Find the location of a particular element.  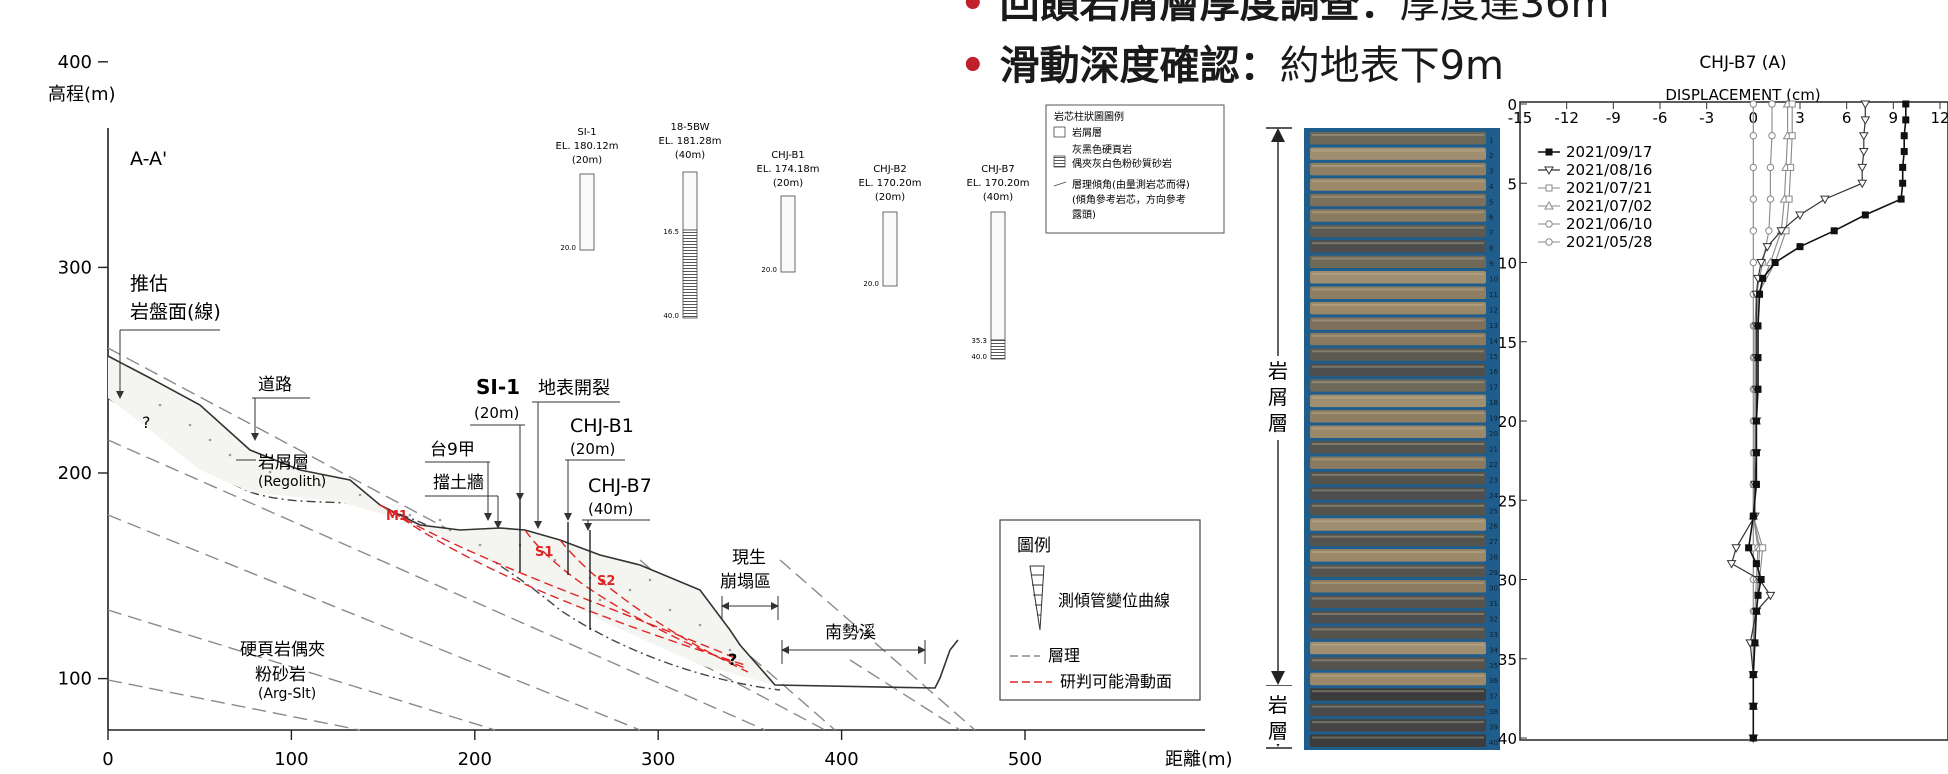

borehole-si1-name: SI-1 is located at coordinates (586, 132).